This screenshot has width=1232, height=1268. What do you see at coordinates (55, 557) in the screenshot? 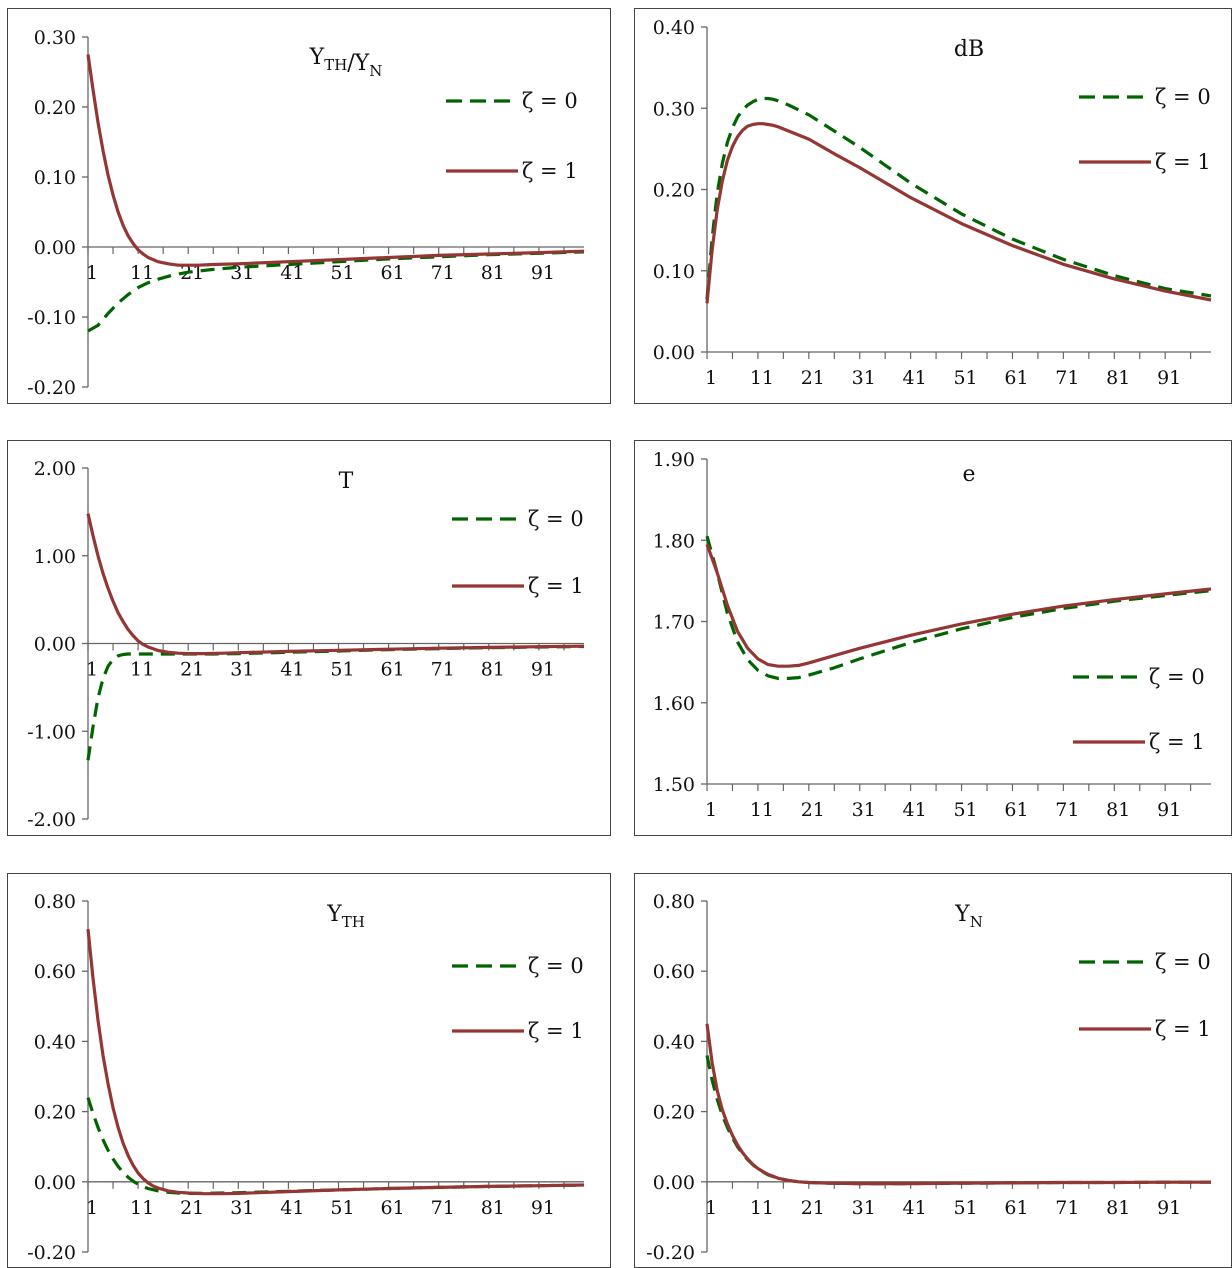
I see `y-tick-label: 1.00` at bounding box center [55, 557].